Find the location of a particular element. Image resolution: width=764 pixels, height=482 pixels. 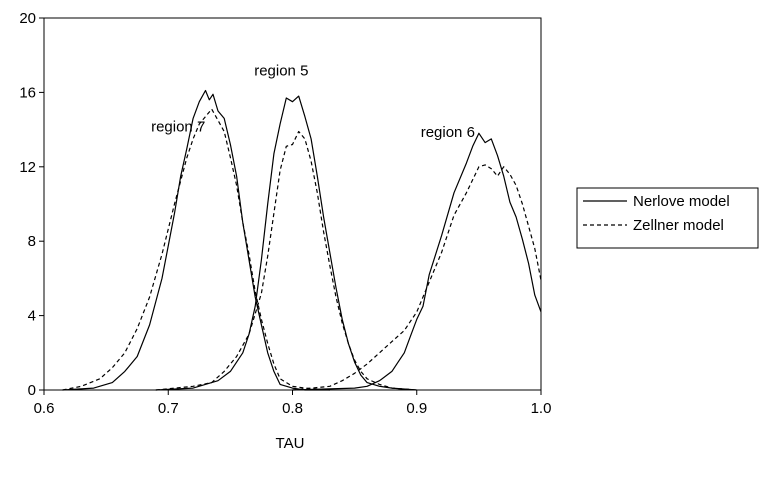

legend: Nerlove model Zellner model is located at coordinates (667, 218).